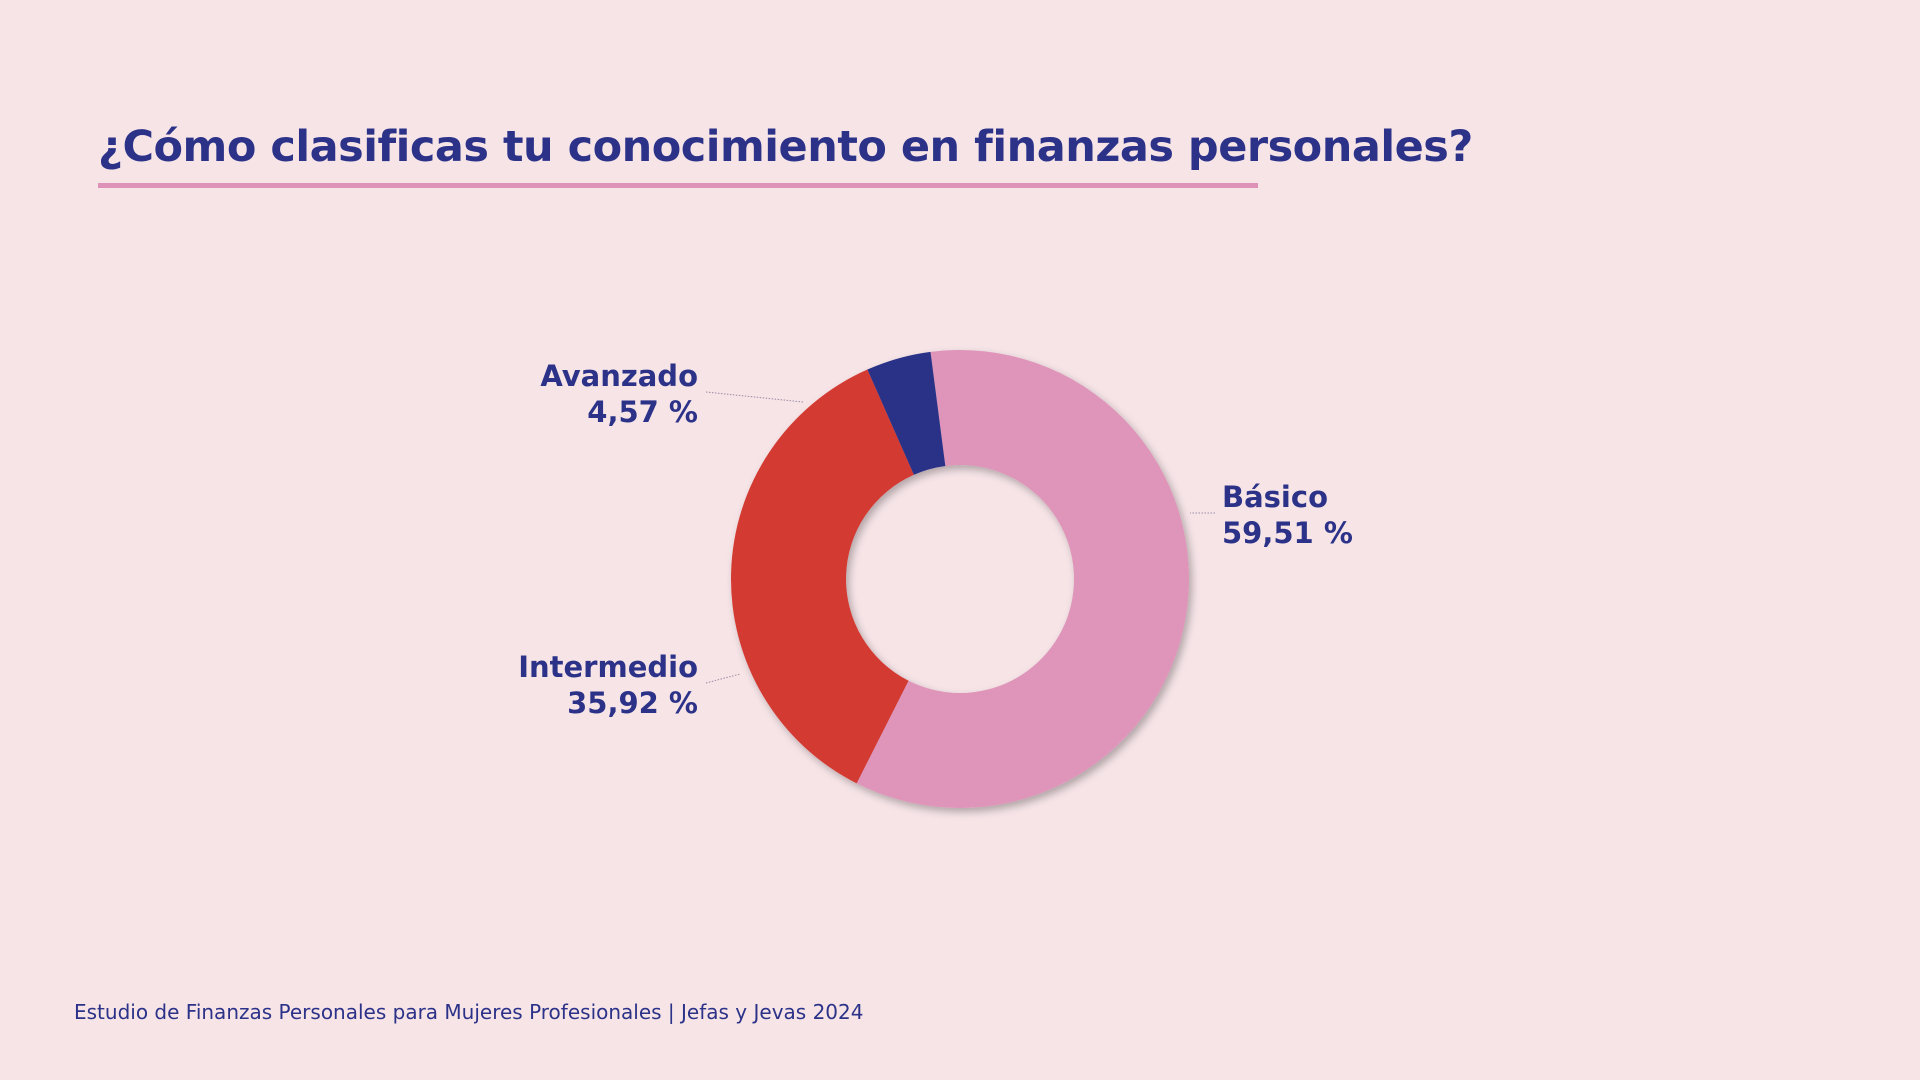 The width and height of the screenshot is (1920, 1080). What do you see at coordinates (608, 667) in the screenshot?
I see `slice-label-name: Intermedio` at bounding box center [608, 667].